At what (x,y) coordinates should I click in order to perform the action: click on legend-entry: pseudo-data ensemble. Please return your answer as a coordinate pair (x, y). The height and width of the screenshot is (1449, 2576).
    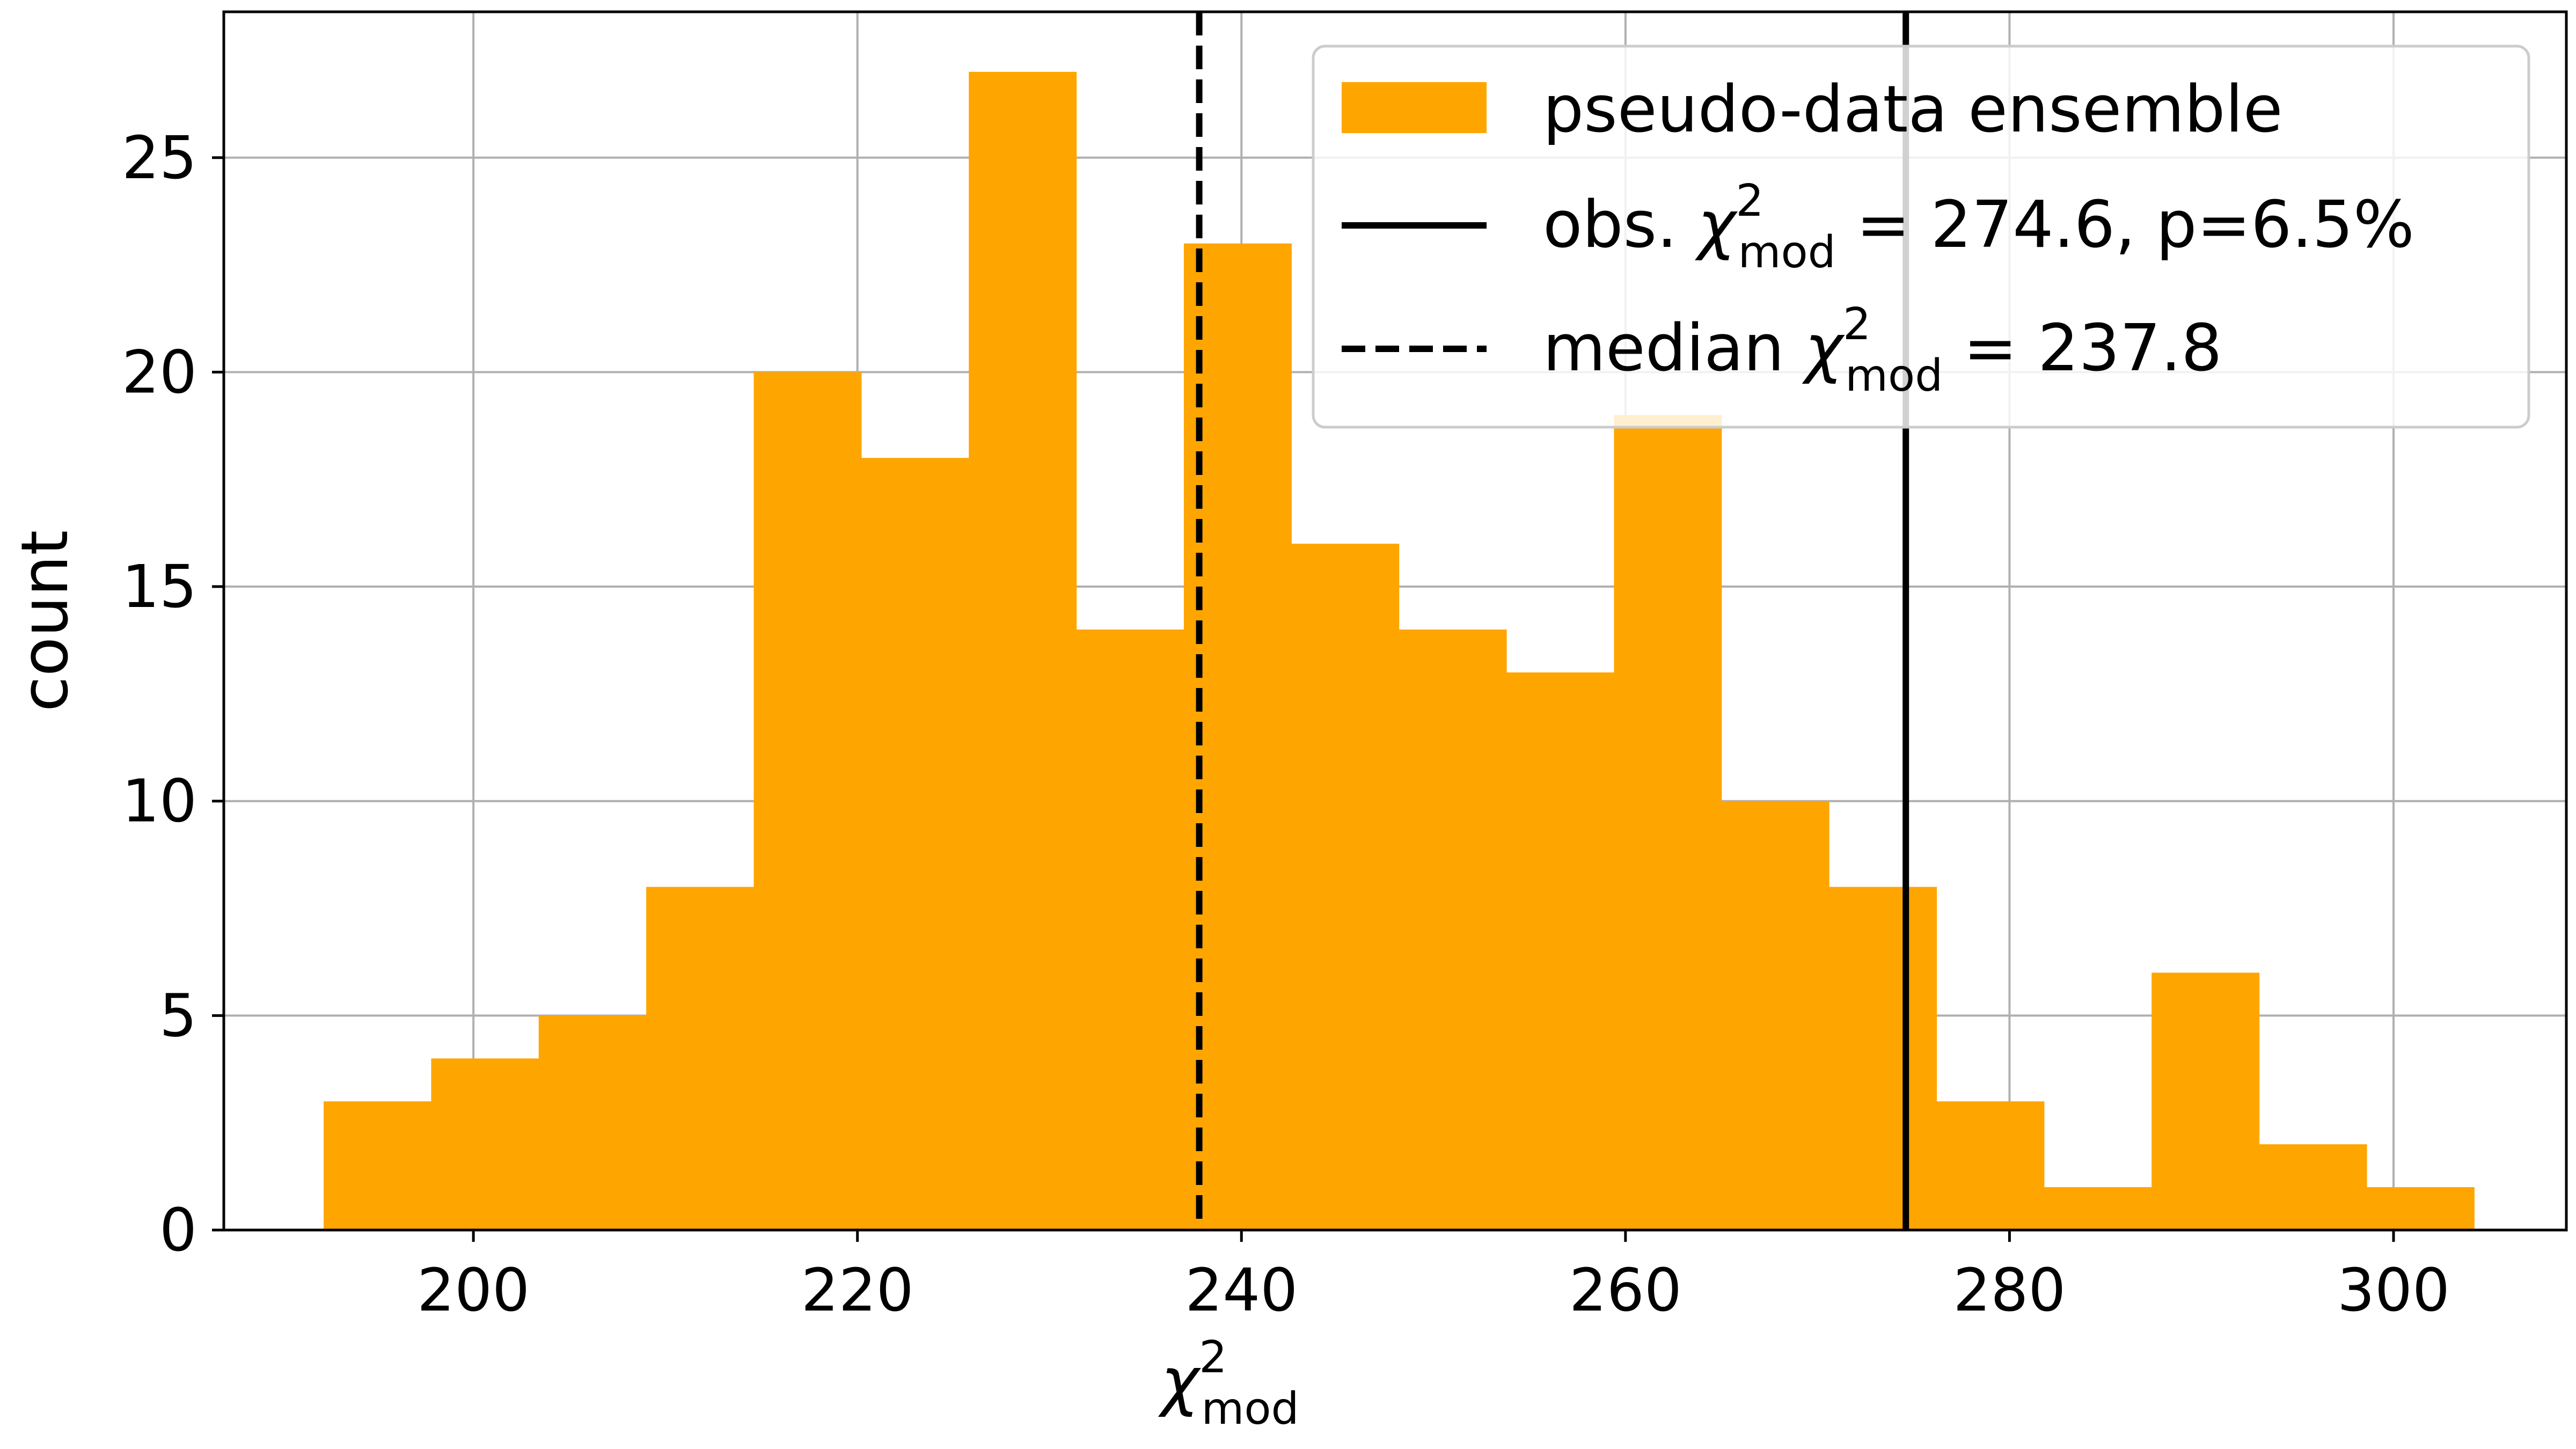
    Looking at the image, I should click on (1812, 109).